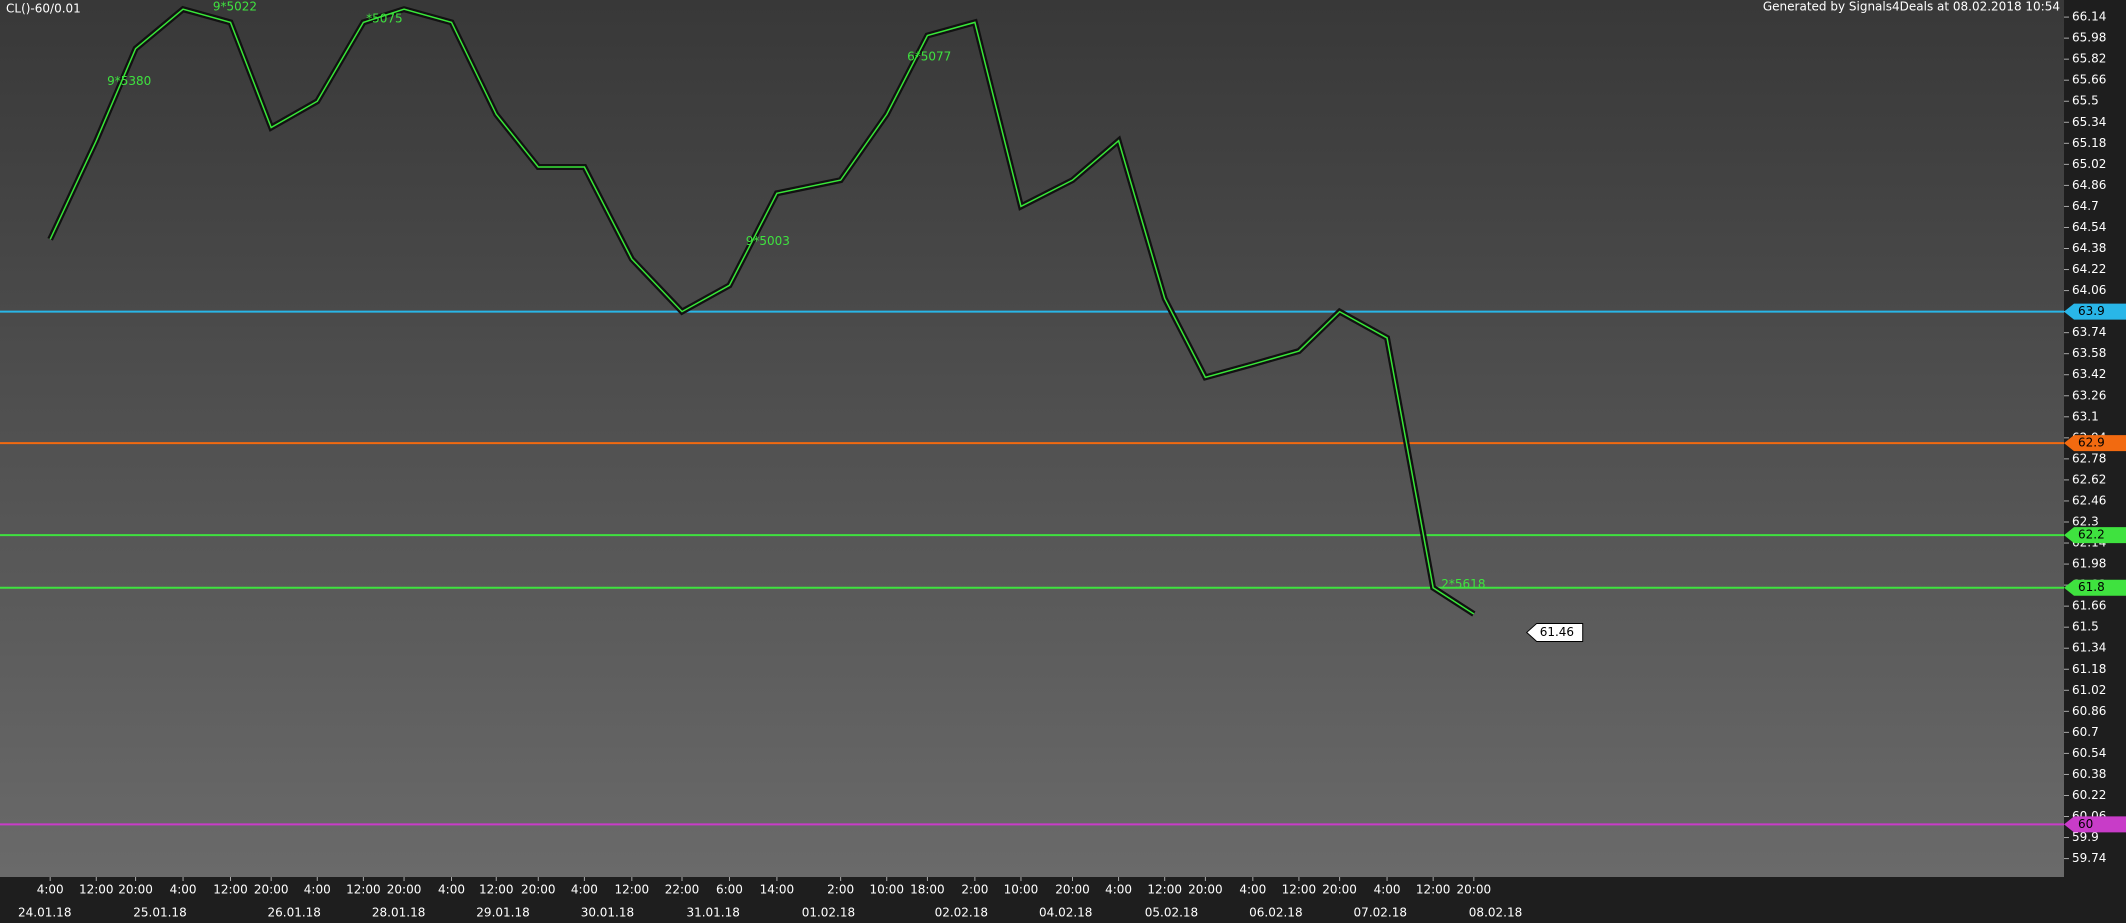 The width and height of the screenshot is (2126, 923). I want to click on date-label: 26.01.18, so click(294, 913).